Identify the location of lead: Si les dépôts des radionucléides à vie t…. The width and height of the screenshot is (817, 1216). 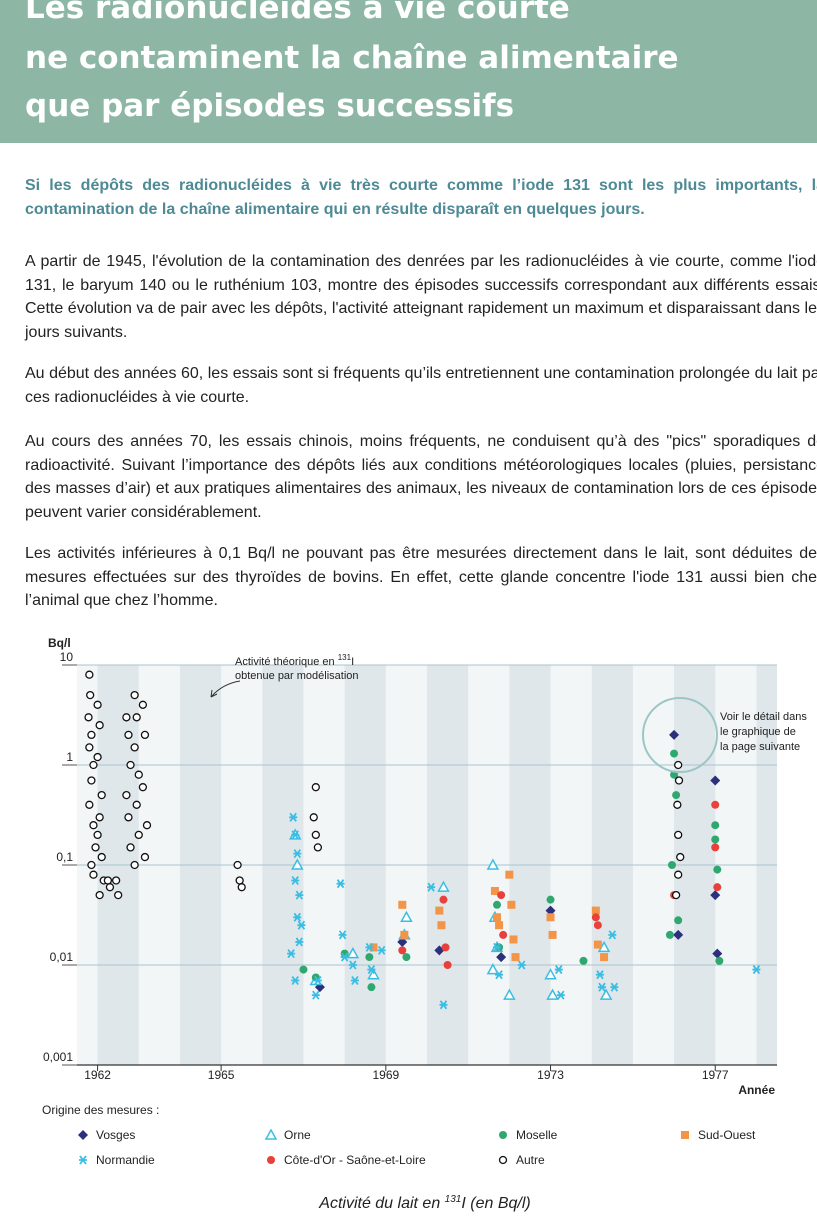
(421, 197).